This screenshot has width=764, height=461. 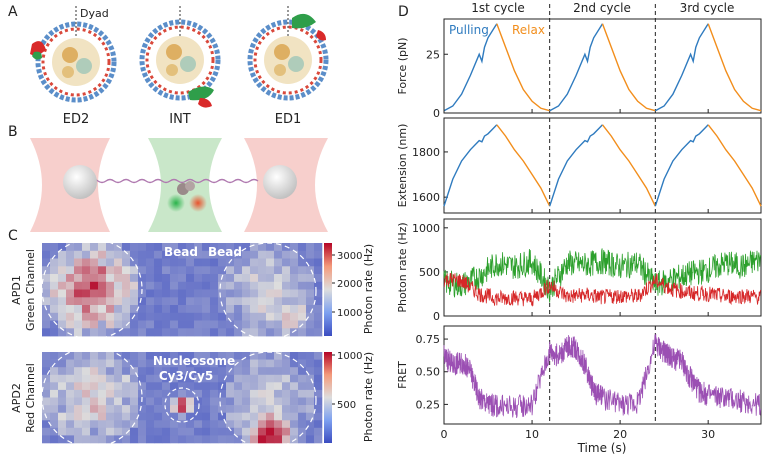 What do you see at coordinates (602, 448) in the screenshot?
I see `x-axis-label: Time (s)` at bounding box center [602, 448].